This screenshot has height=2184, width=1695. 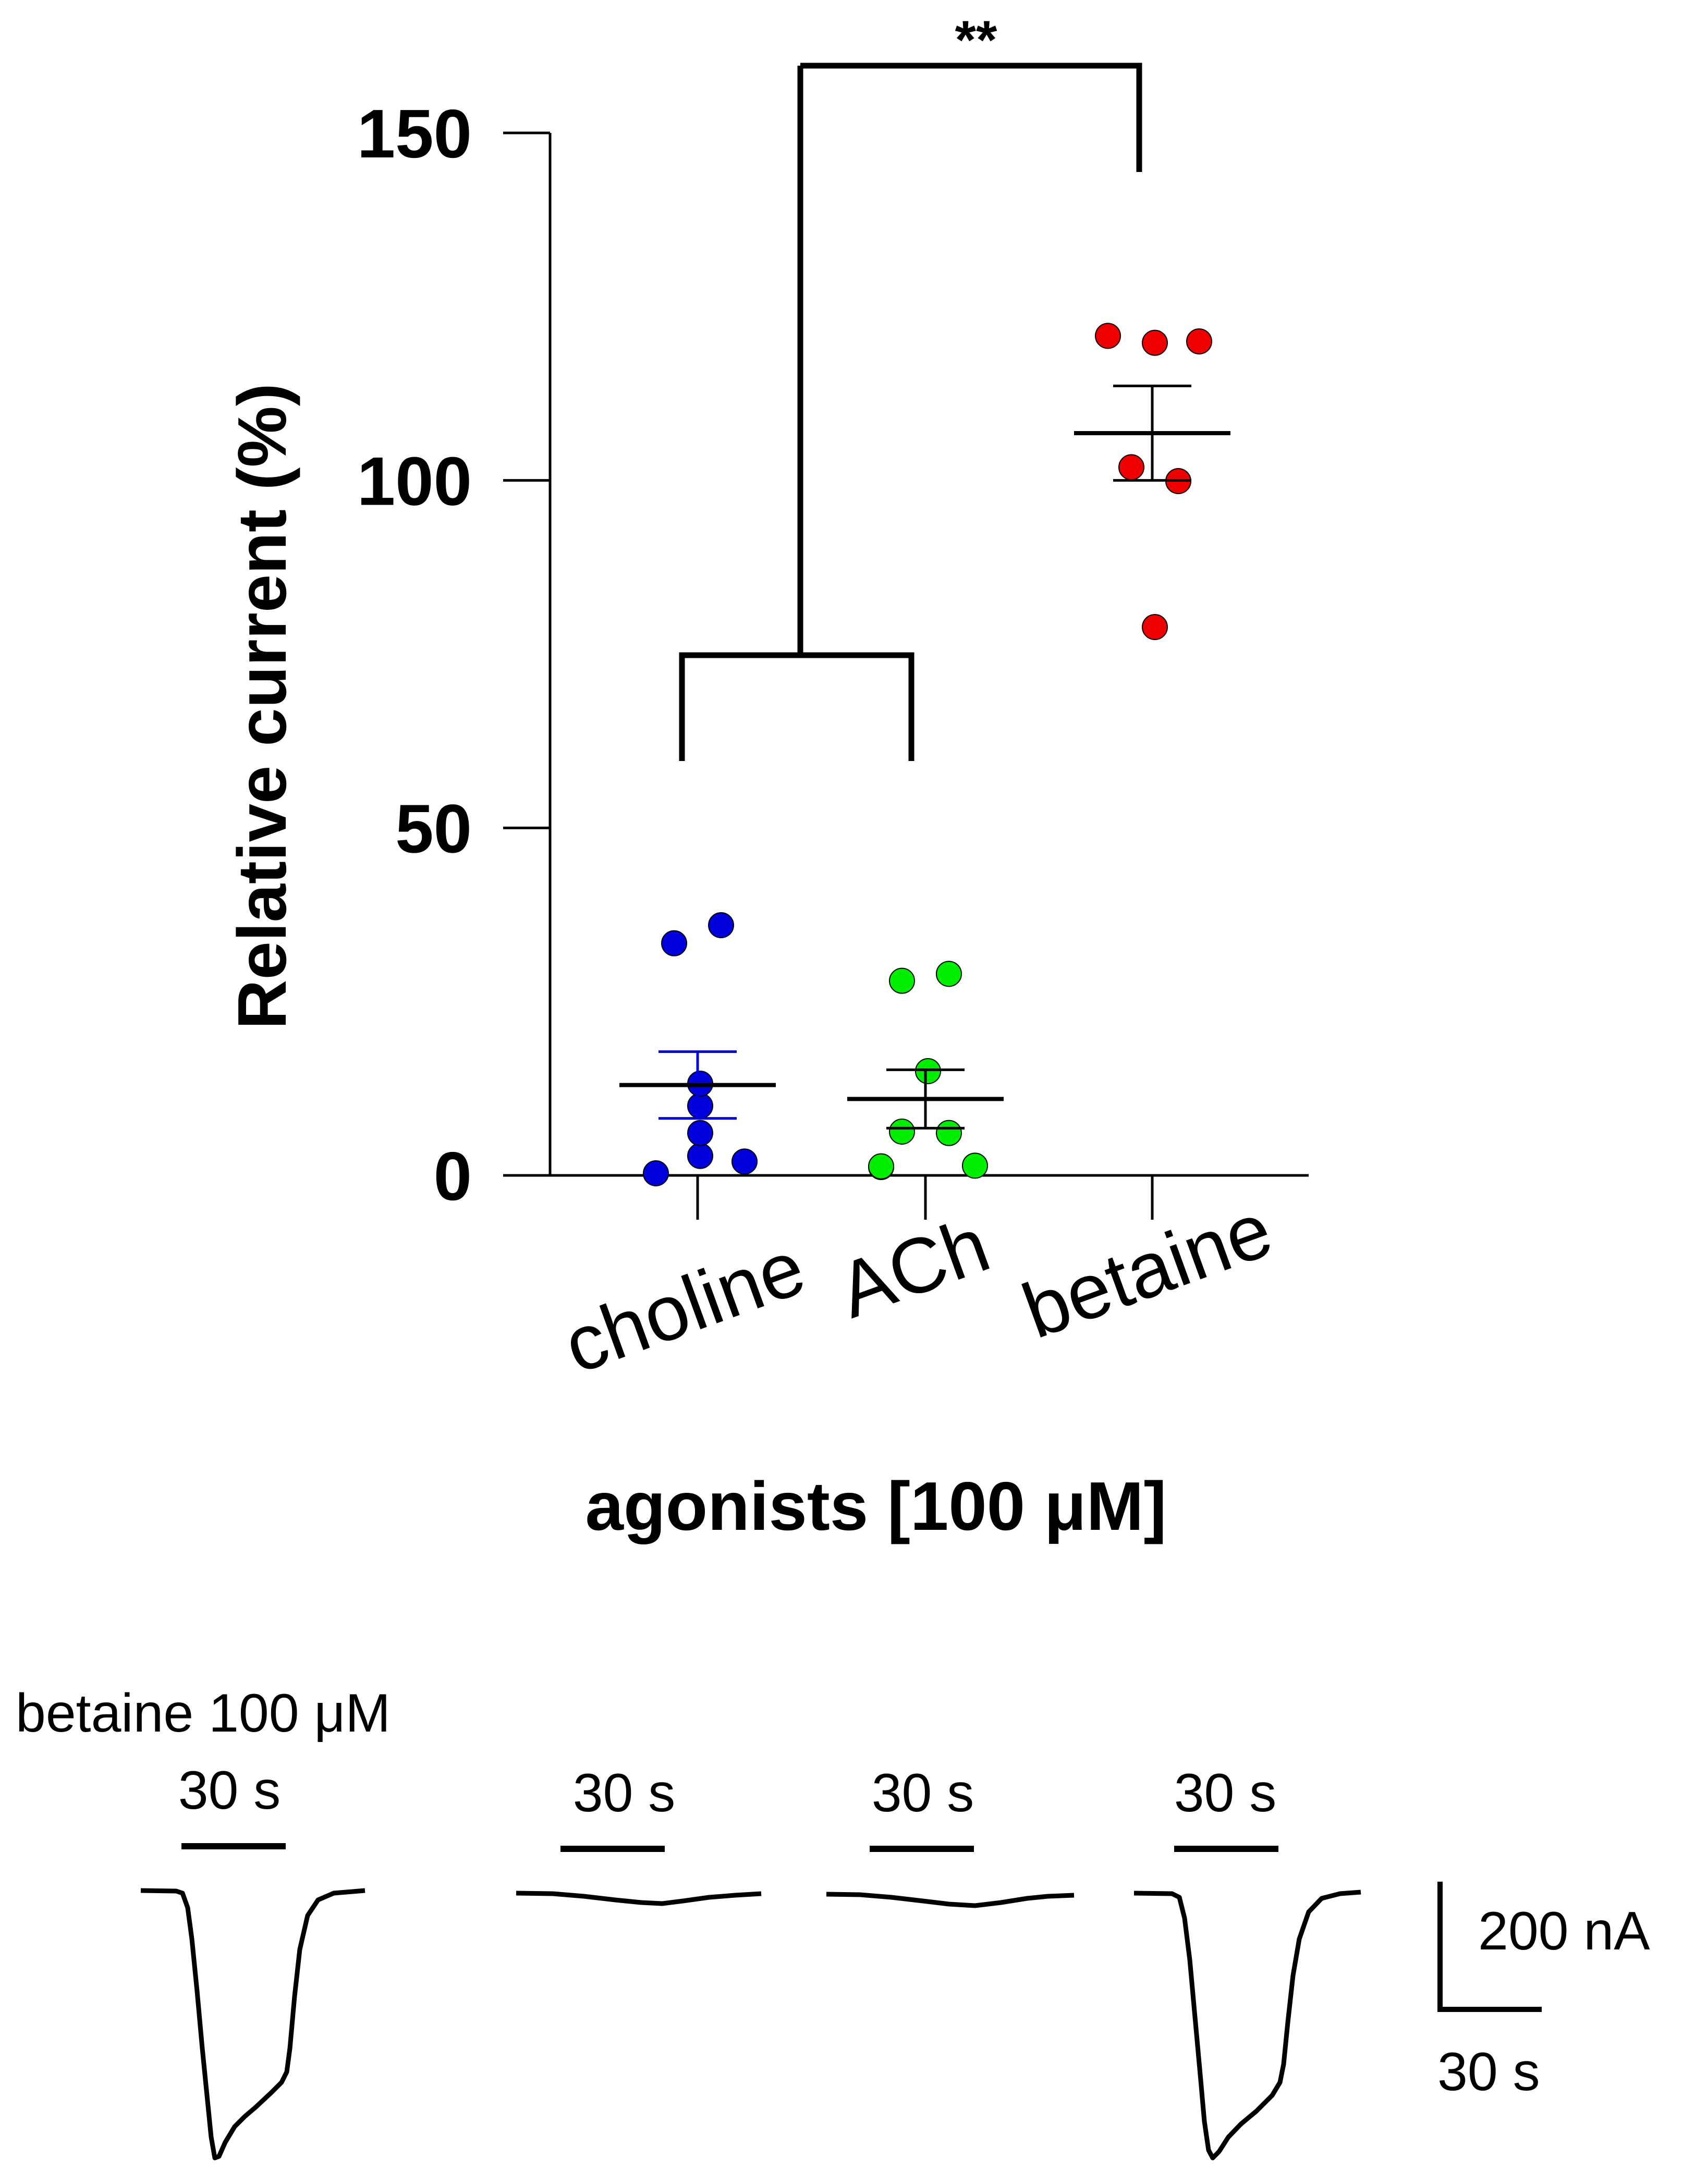 I want to click on scale-bar-current-label: 200 nA, so click(x=1564, y=1931).